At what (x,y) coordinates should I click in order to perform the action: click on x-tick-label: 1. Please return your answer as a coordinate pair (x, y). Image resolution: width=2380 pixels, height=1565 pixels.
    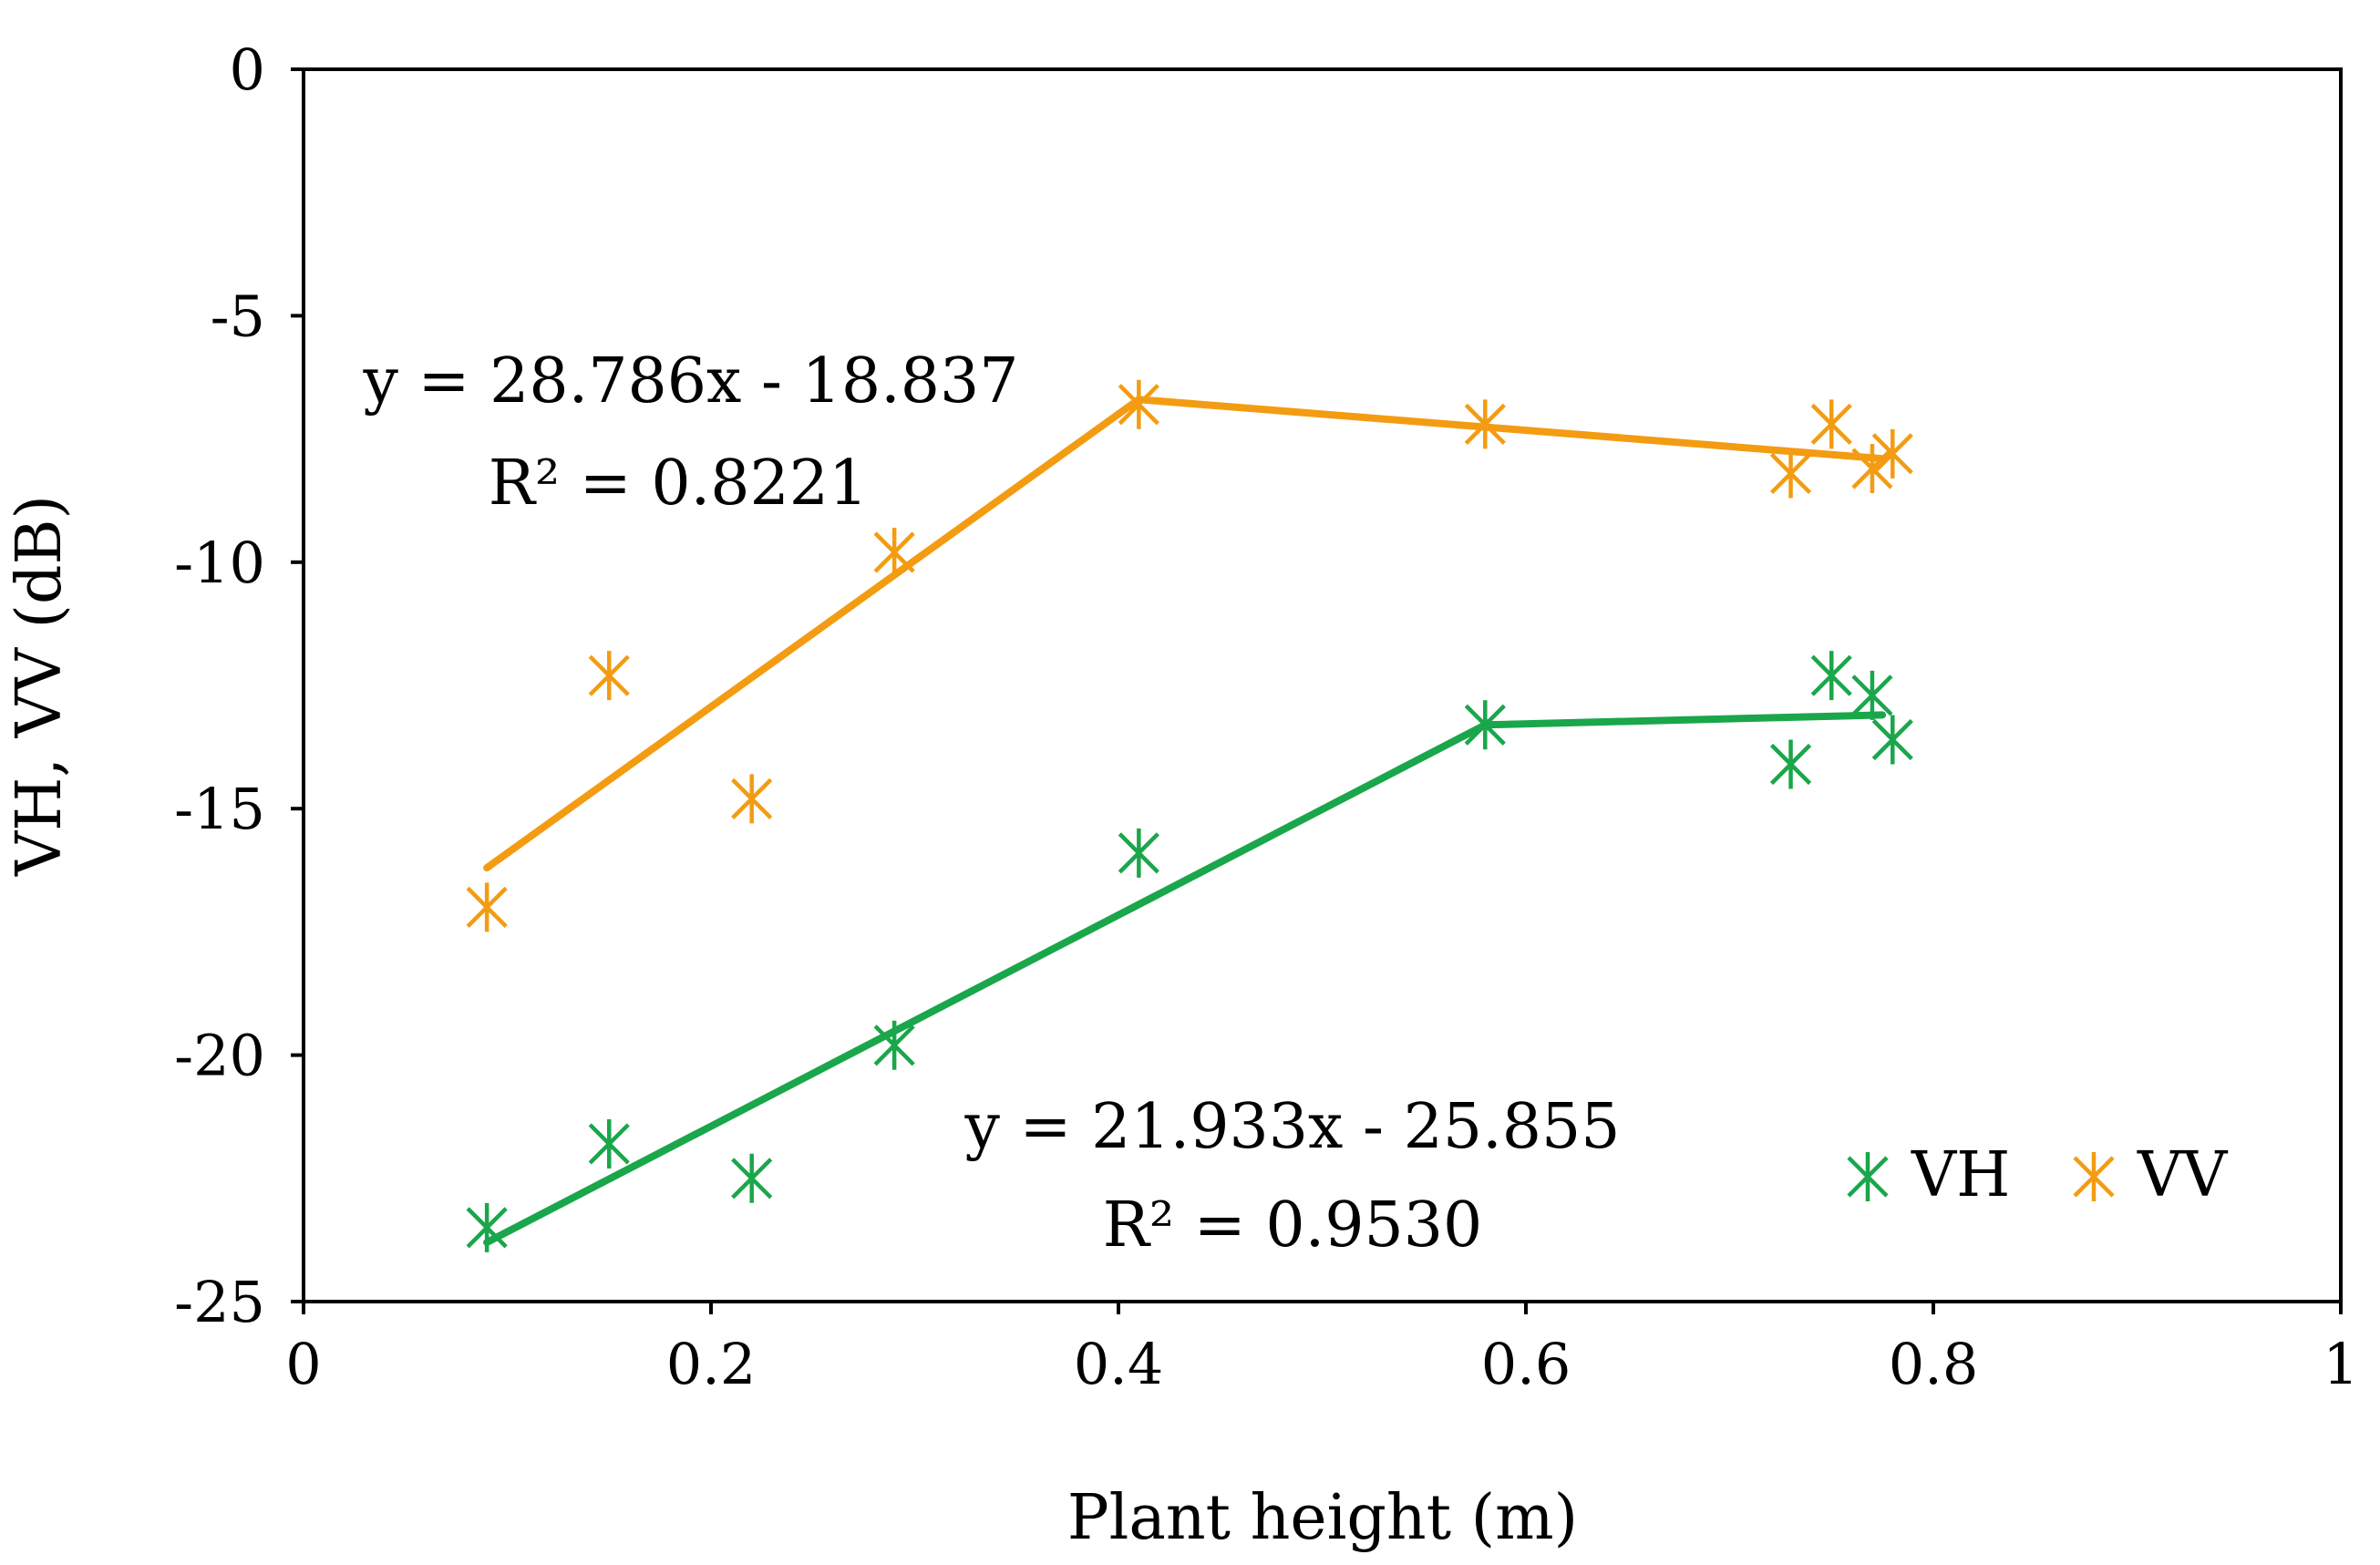
    Looking at the image, I should click on (2341, 1364).